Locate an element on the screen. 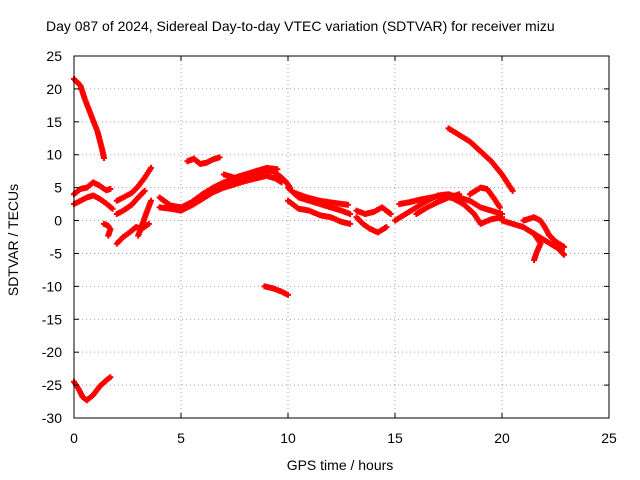 The height and width of the screenshot is (480, 640). y-tick-label: 15 is located at coordinates (54, 122).